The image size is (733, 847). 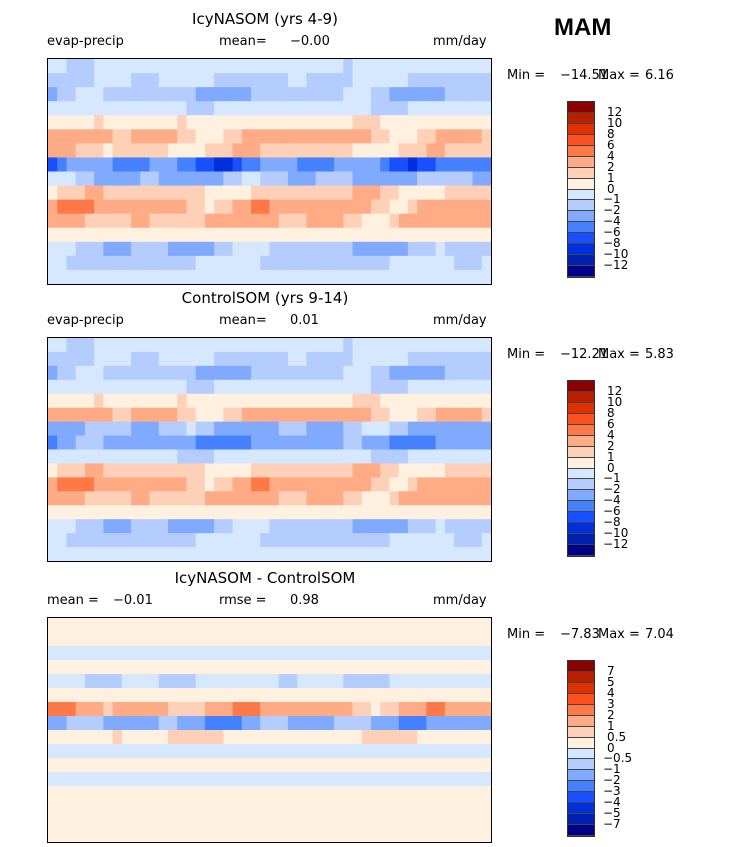 What do you see at coordinates (659, 75) in the screenshot?
I see `max-value: 6.16` at bounding box center [659, 75].